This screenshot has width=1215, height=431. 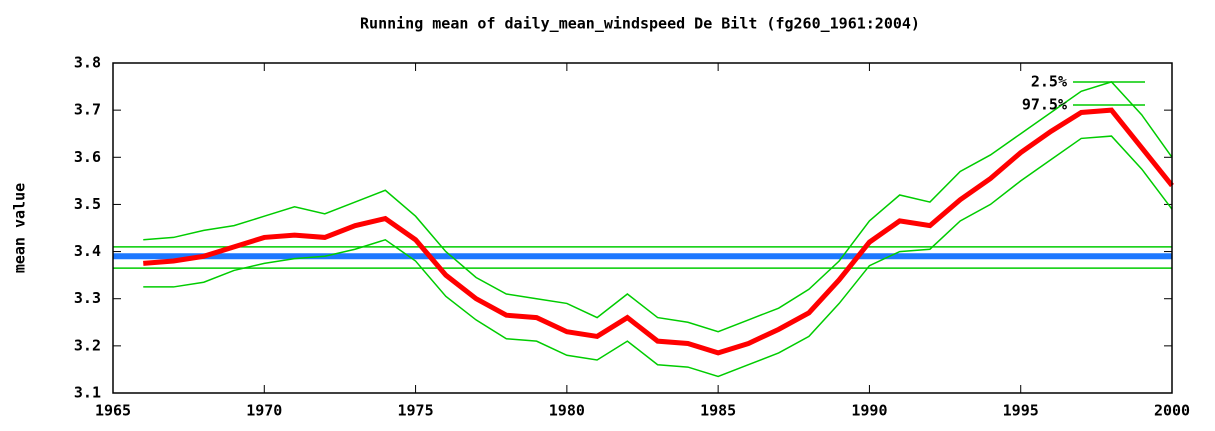 What do you see at coordinates (869, 411) in the screenshot?
I see `x-tick-label: 1990` at bounding box center [869, 411].